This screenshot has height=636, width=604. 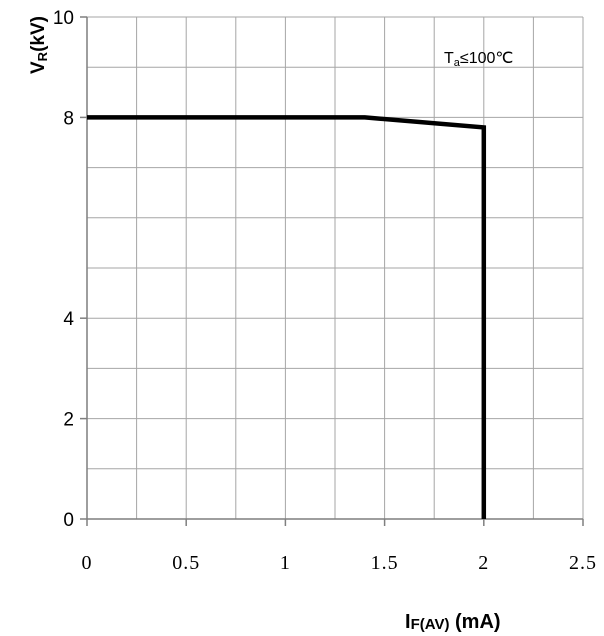 I want to click on y-tick-label: 10, so click(x=63, y=18).